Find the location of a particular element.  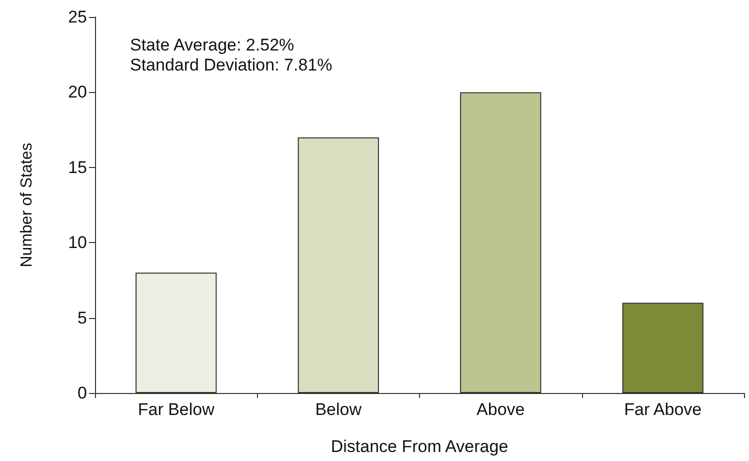

y-tick-label: 20 is located at coordinates (77, 92).